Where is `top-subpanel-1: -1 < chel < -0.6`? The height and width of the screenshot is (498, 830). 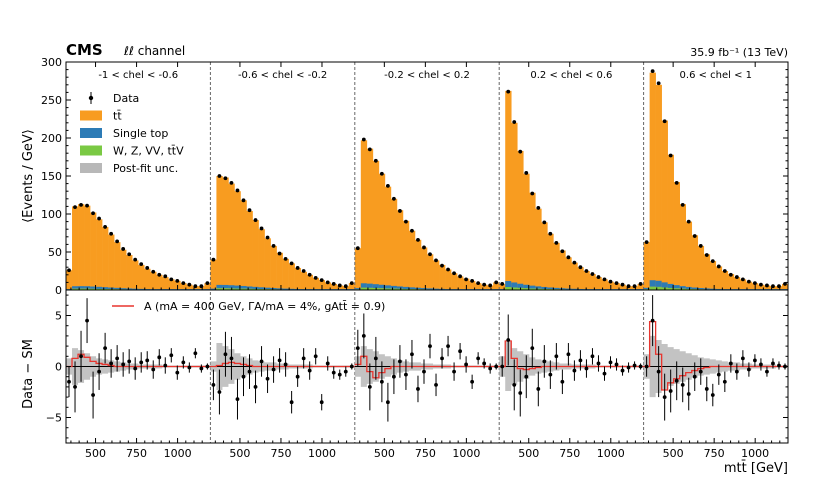
top-subpanel-1: -1 < chel < -0.6 is located at coordinates (138, 176).